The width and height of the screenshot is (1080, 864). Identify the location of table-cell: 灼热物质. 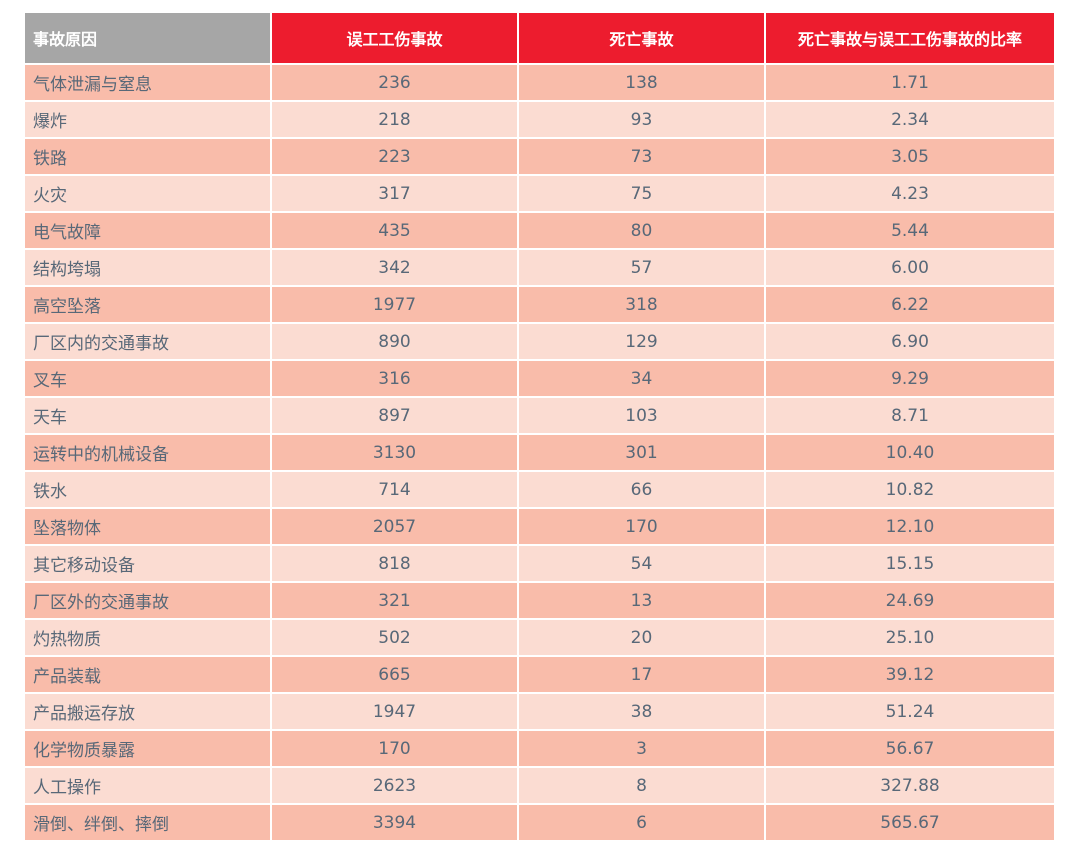
(148, 638).